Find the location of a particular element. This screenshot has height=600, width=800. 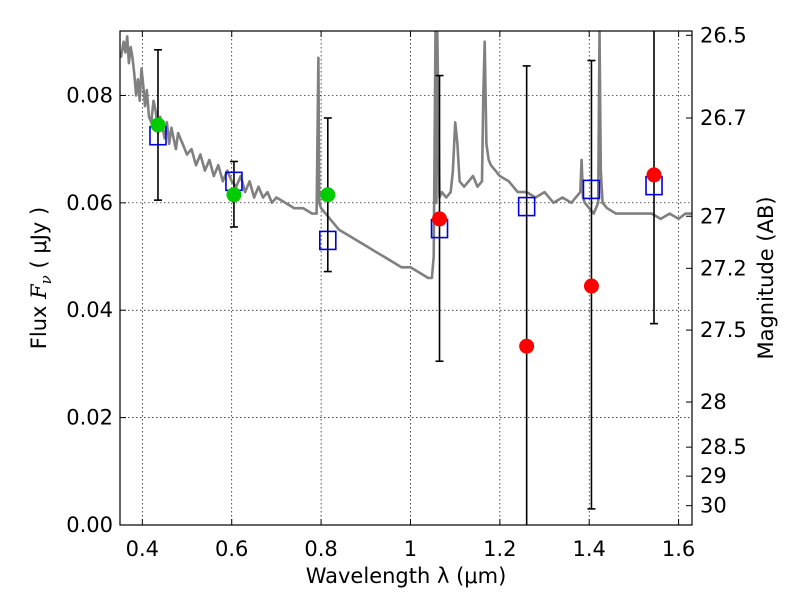

y-axis-label: Flux Fν ( μJy ) is located at coordinates (41, 278).